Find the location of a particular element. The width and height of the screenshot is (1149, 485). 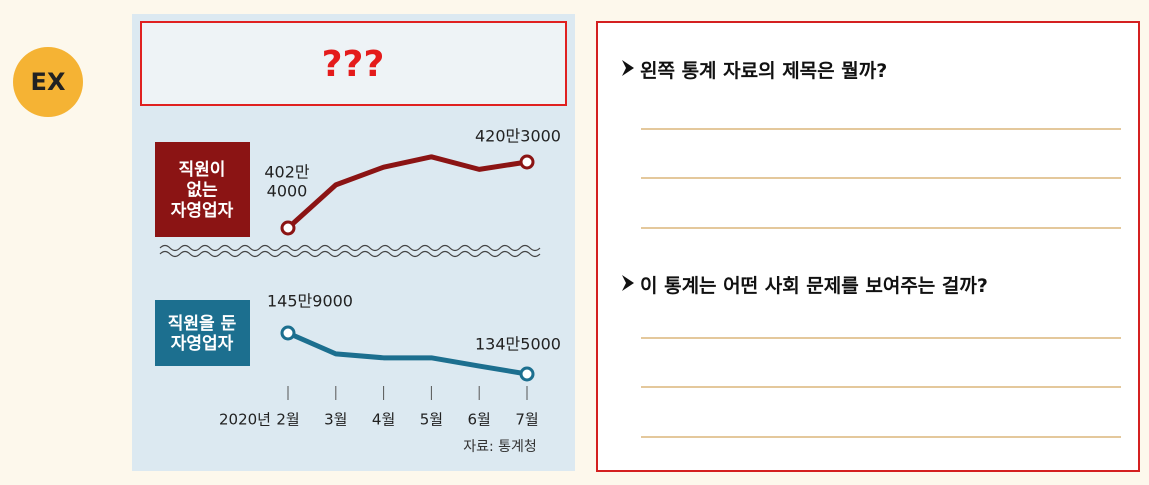

x-tick-label: 7월 is located at coordinates (526, 420).